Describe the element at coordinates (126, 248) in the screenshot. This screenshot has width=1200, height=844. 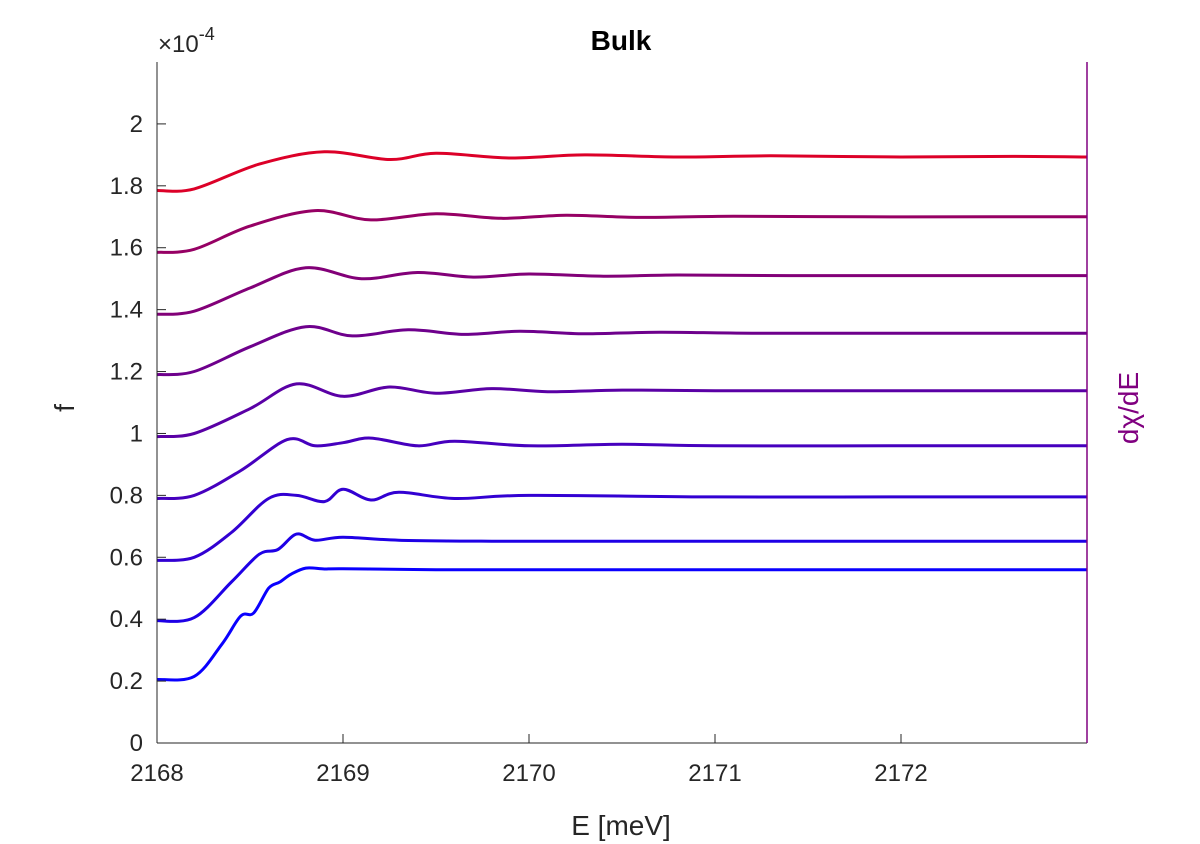
I see `y-tick-label: 1.6` at that location.